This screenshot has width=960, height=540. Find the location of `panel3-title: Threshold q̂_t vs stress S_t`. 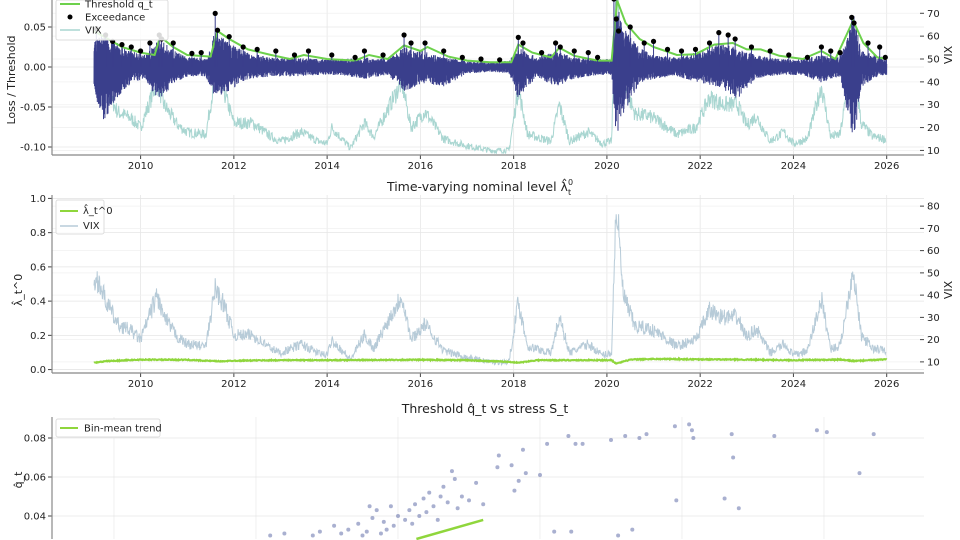

panel3-title: Threshold q̂_t vs stress S_t is located at coordinates (485, 408).